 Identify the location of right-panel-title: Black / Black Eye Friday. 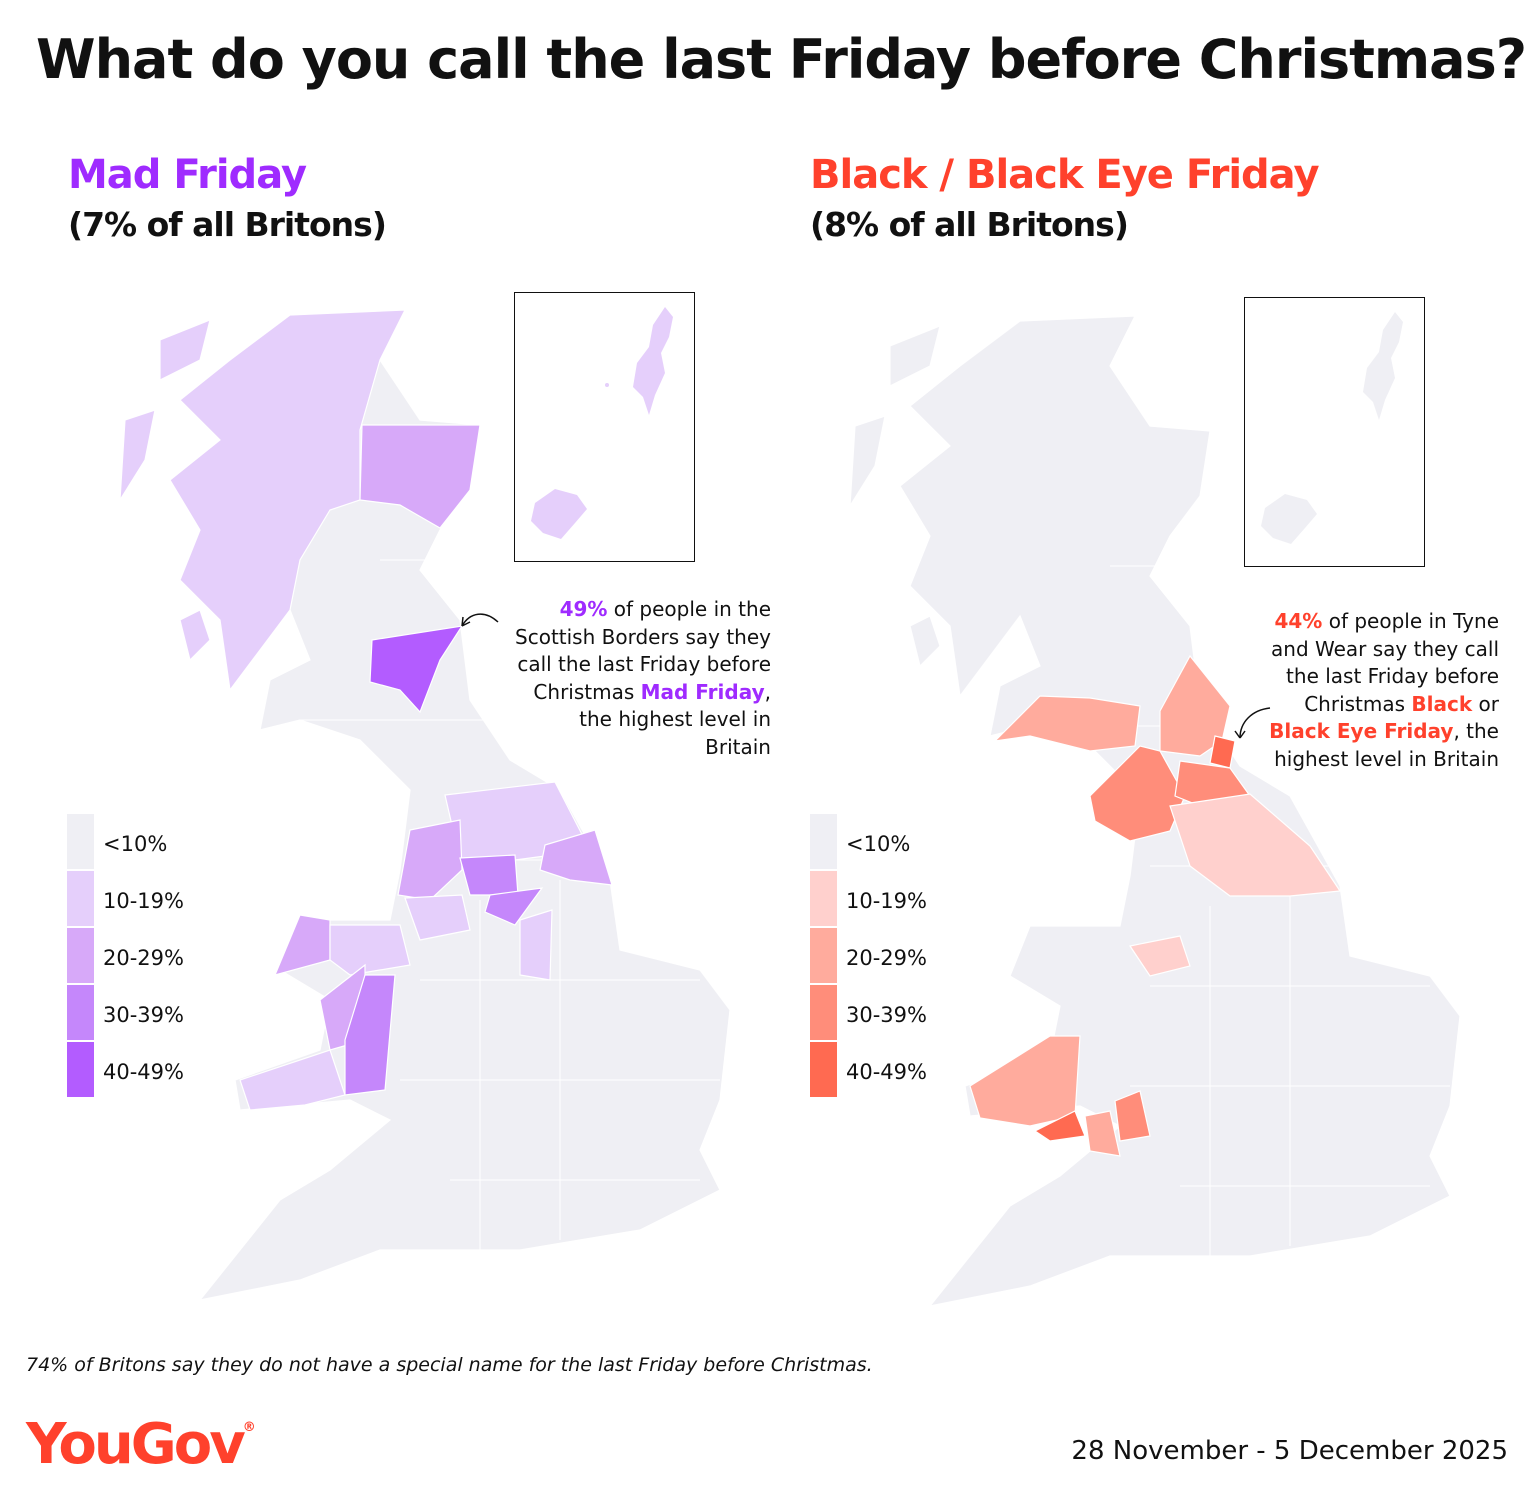
(1065, 175).